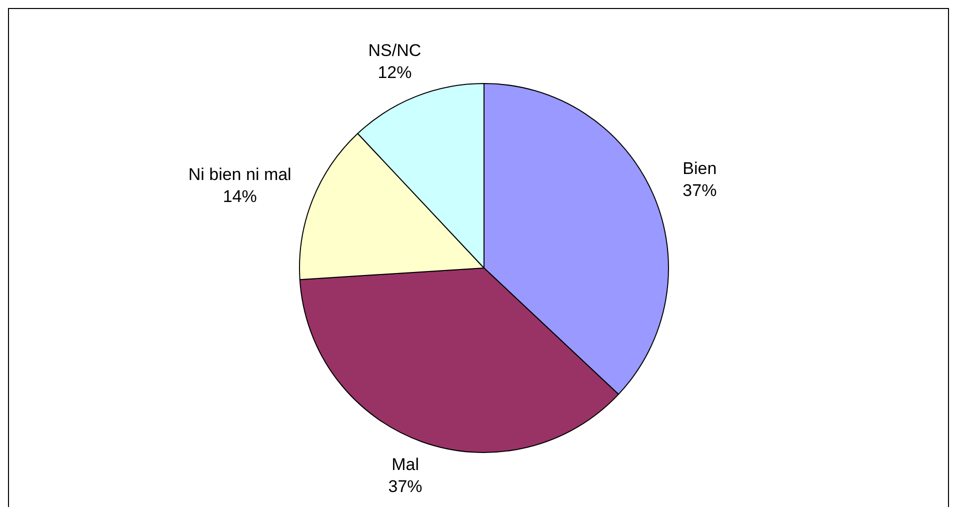 The height and width of the screenshot is (508, 954). What do you see at coordinates (395, 50) in the screenshot?
I see `slice-label: NS/NC` at bounding box center [395, 50].